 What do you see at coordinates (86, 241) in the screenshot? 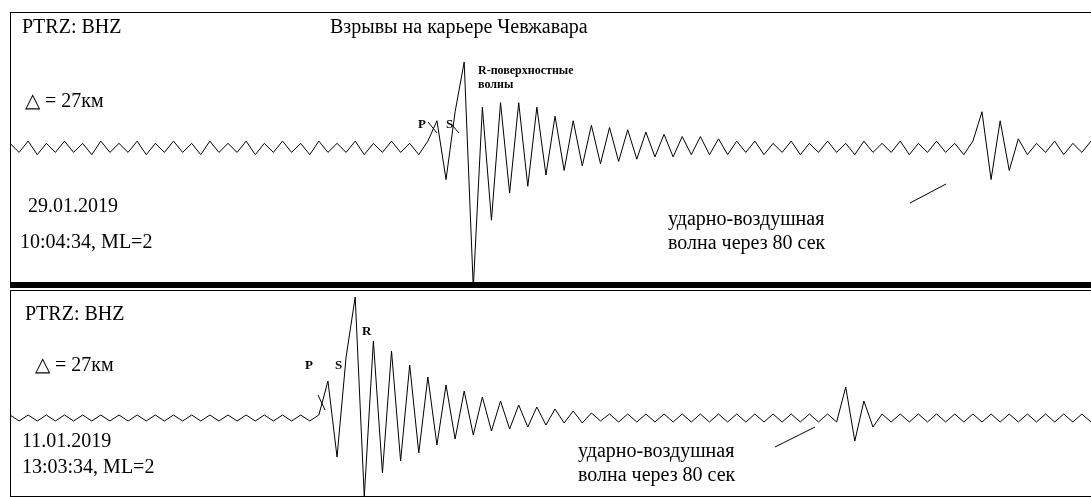
I see `annotation: 10:04:34, ML=2` at bounding box center [86, 241].